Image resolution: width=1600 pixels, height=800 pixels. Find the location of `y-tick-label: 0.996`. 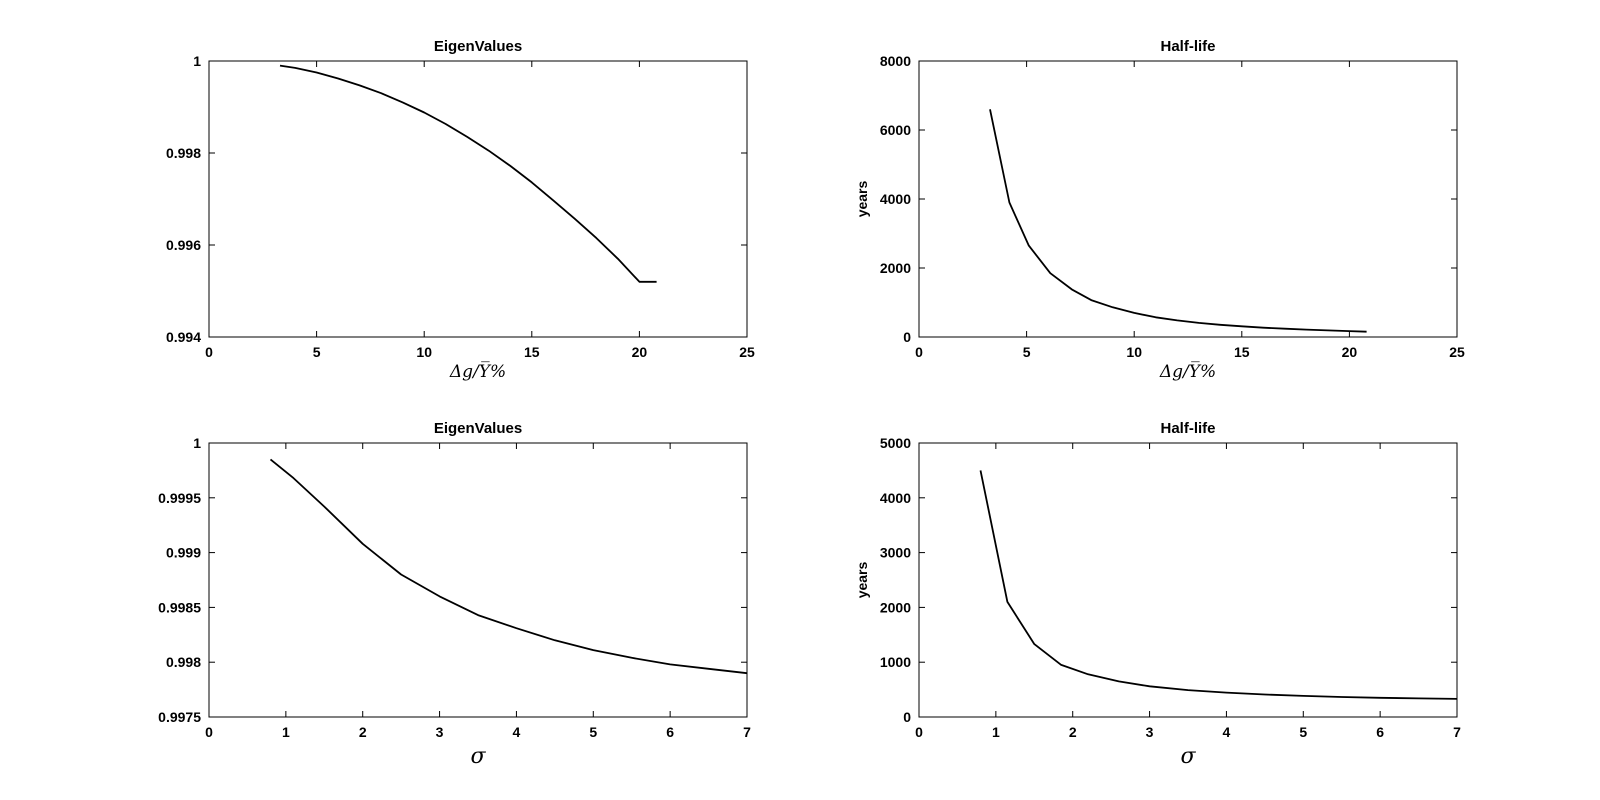

y-tick-label: 0.996 is located at coordinates (183, 245).